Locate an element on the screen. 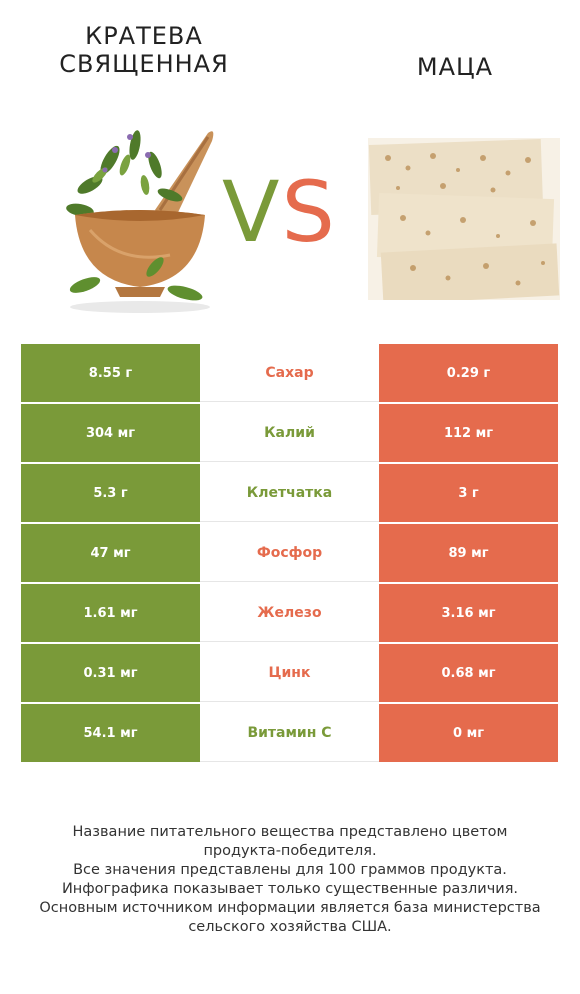  right-value: 0.29 г is located at coordinates (468, 373).